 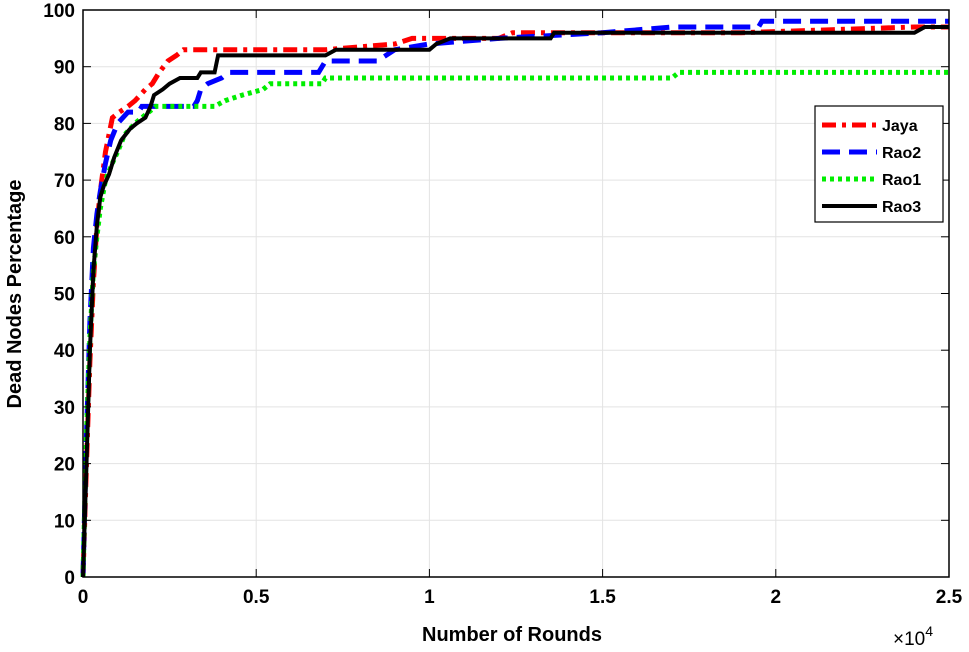 What do you see at coordinates (901, 207) in the screenshot?
I see `legend-label-rao3: Rao3` at bounding box center [901, 207].